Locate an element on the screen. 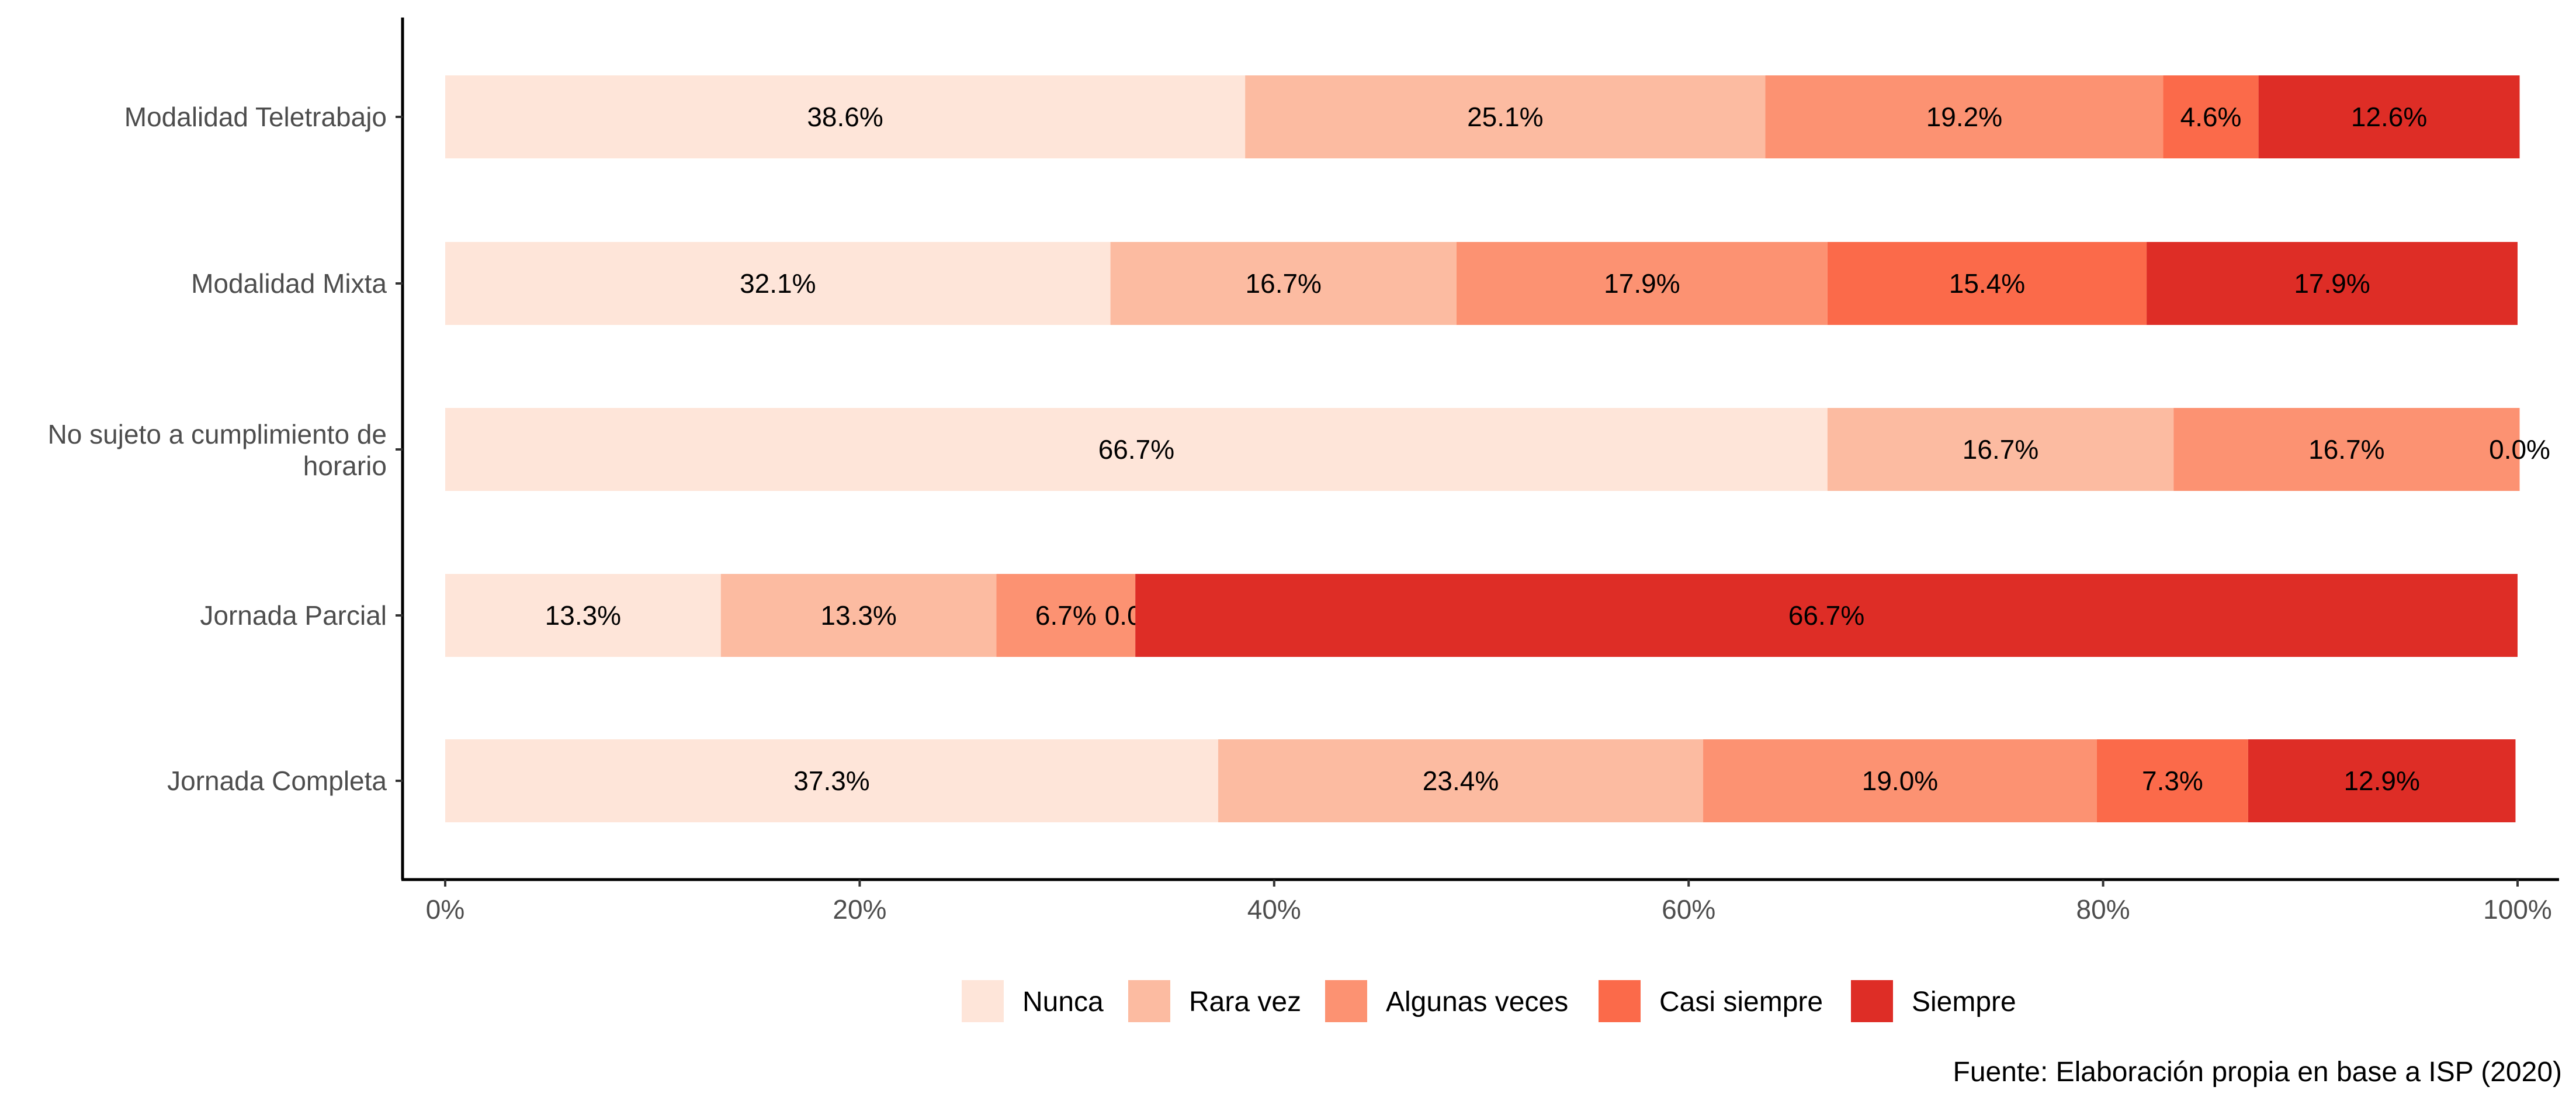  legend-label: Siempre is located at coordinates (1964, 1002).